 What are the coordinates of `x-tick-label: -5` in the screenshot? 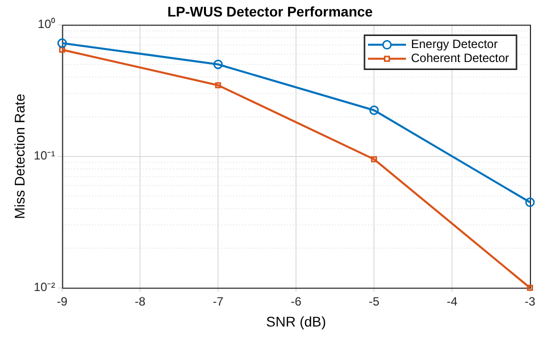 It's located at (374, 301).